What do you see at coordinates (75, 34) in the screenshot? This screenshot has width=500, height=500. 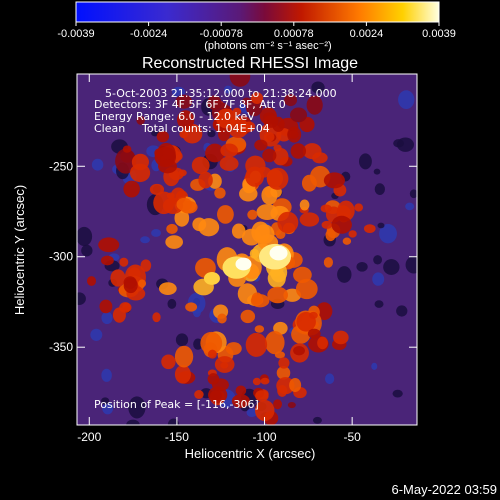 I see `colorbar-tick-label: -0.0039` at bounding box center [75, 34].